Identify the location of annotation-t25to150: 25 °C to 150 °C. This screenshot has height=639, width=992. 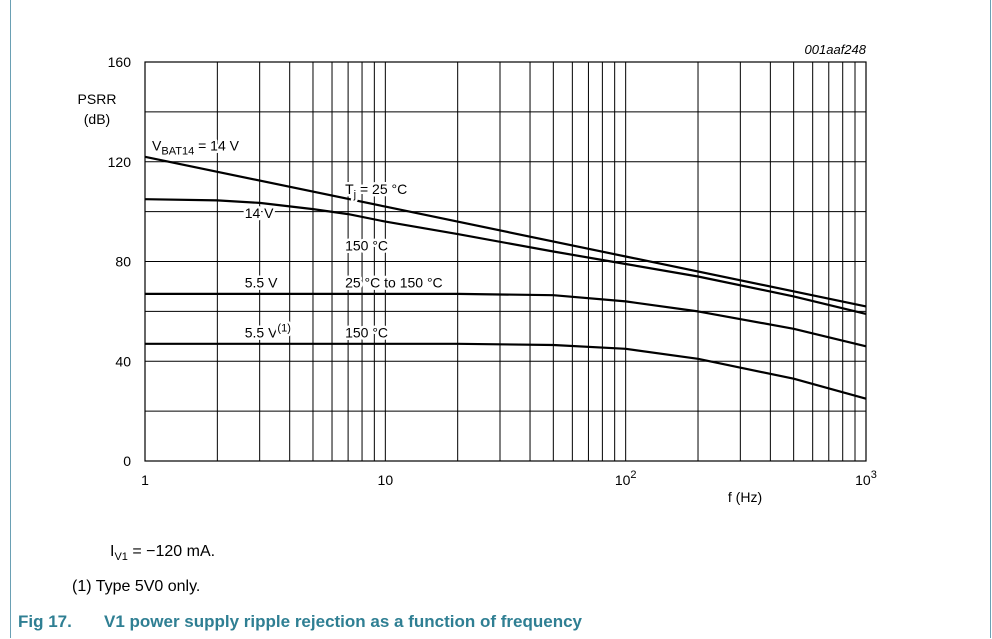
(394, 283).